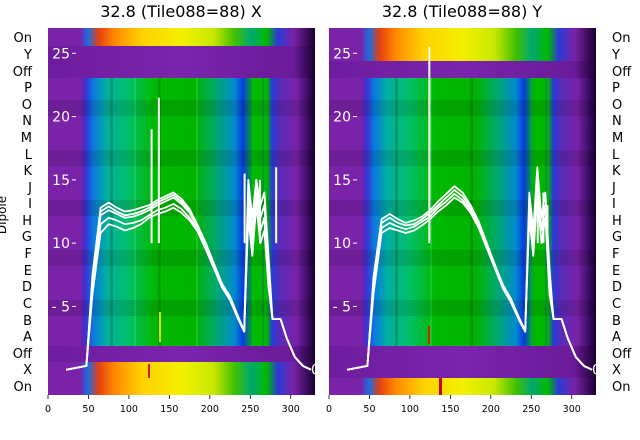  Describe the element at coordinates (616, 370) in the screenshot. I see `row-label-y-20: X` at that location.